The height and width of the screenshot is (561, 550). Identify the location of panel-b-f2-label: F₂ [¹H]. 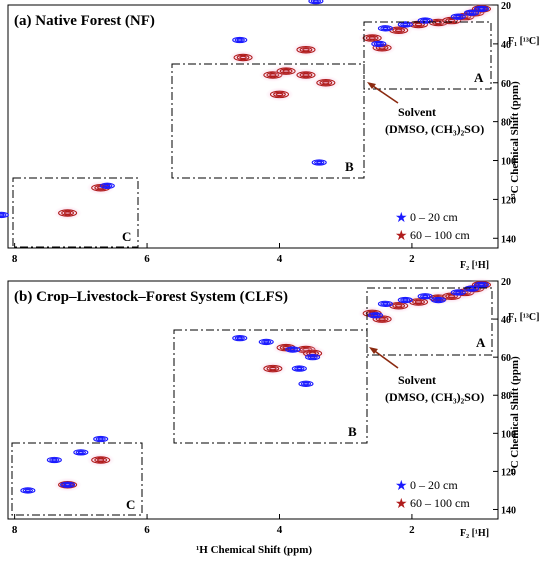
(474, 533).